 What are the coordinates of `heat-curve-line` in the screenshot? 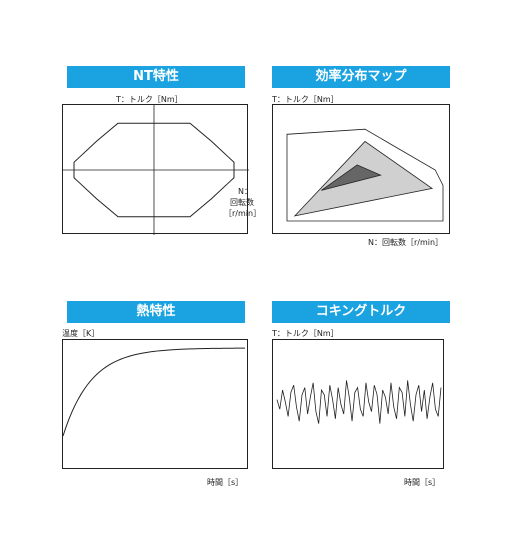 It's located at (154, 392).